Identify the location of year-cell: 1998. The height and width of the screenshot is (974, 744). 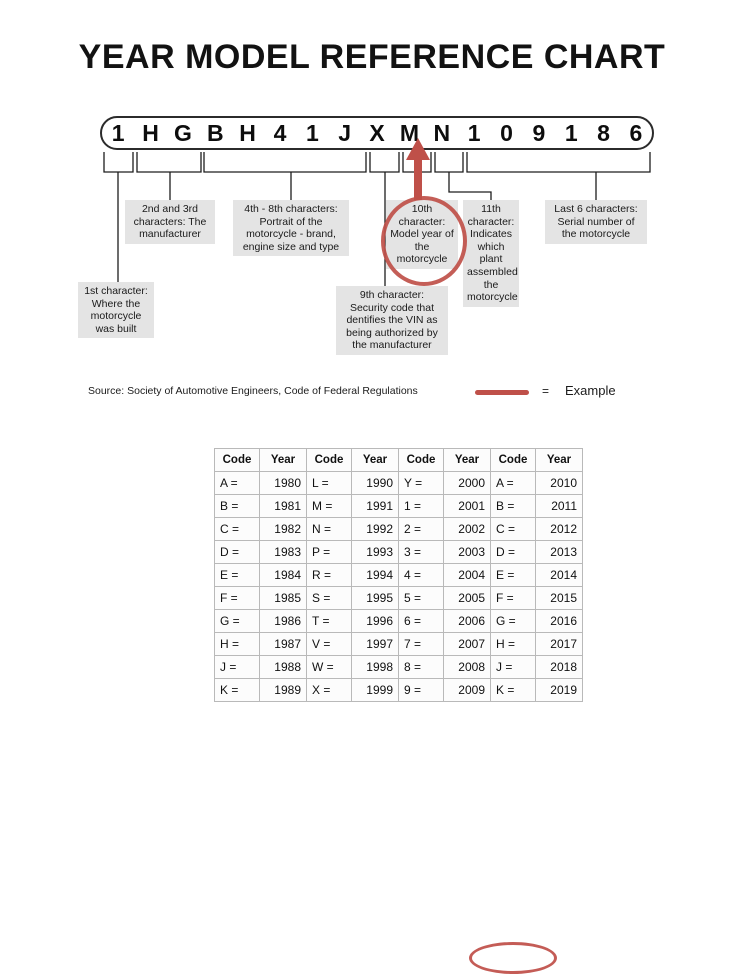
(375, 667).